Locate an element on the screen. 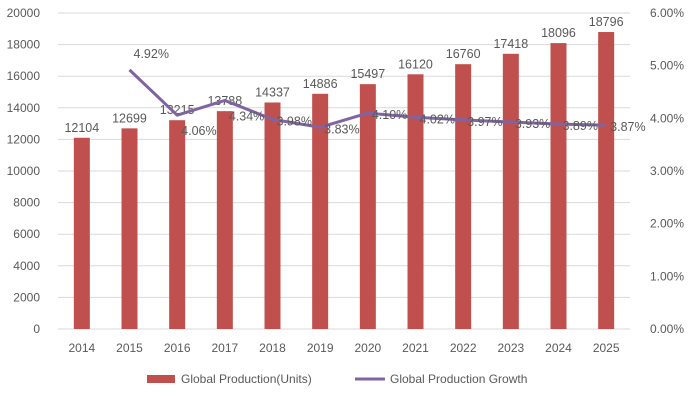 This screenshot has width=694, height=401. x-tick-label: 2018 is located at coordinates (272, 348).